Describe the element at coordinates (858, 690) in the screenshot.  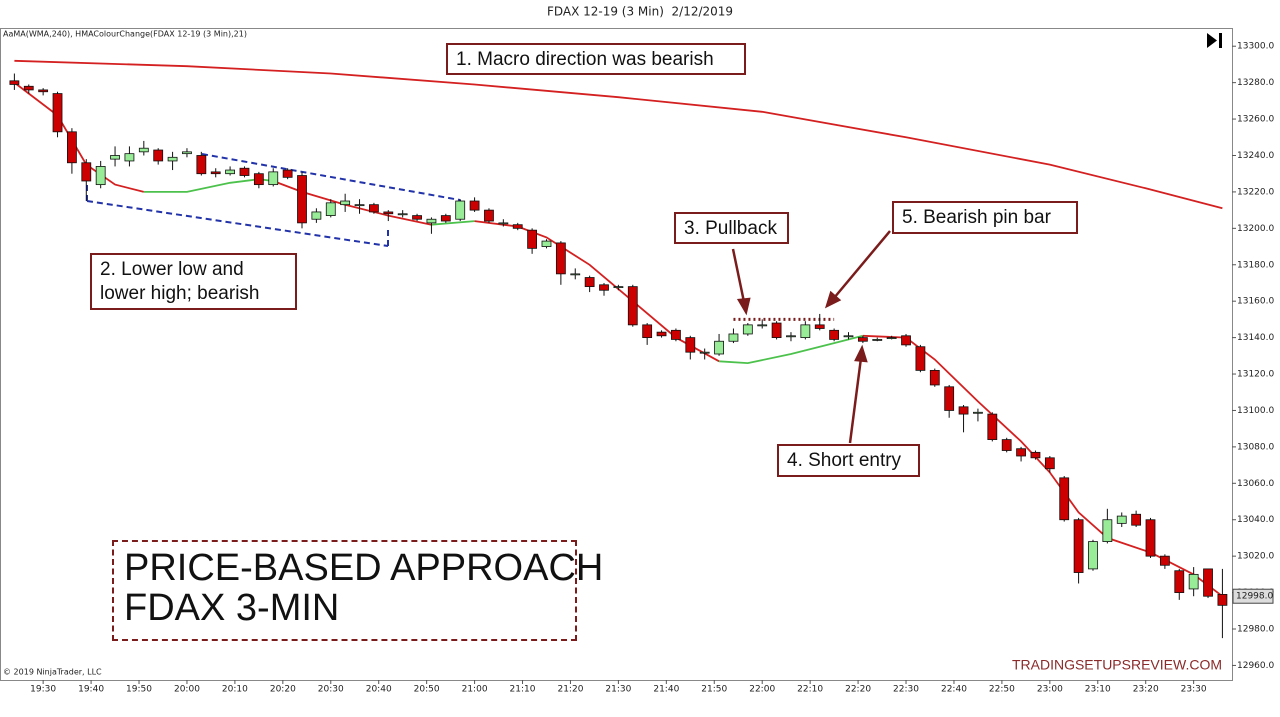
I see `x-tick-label: 22:20` at that location.